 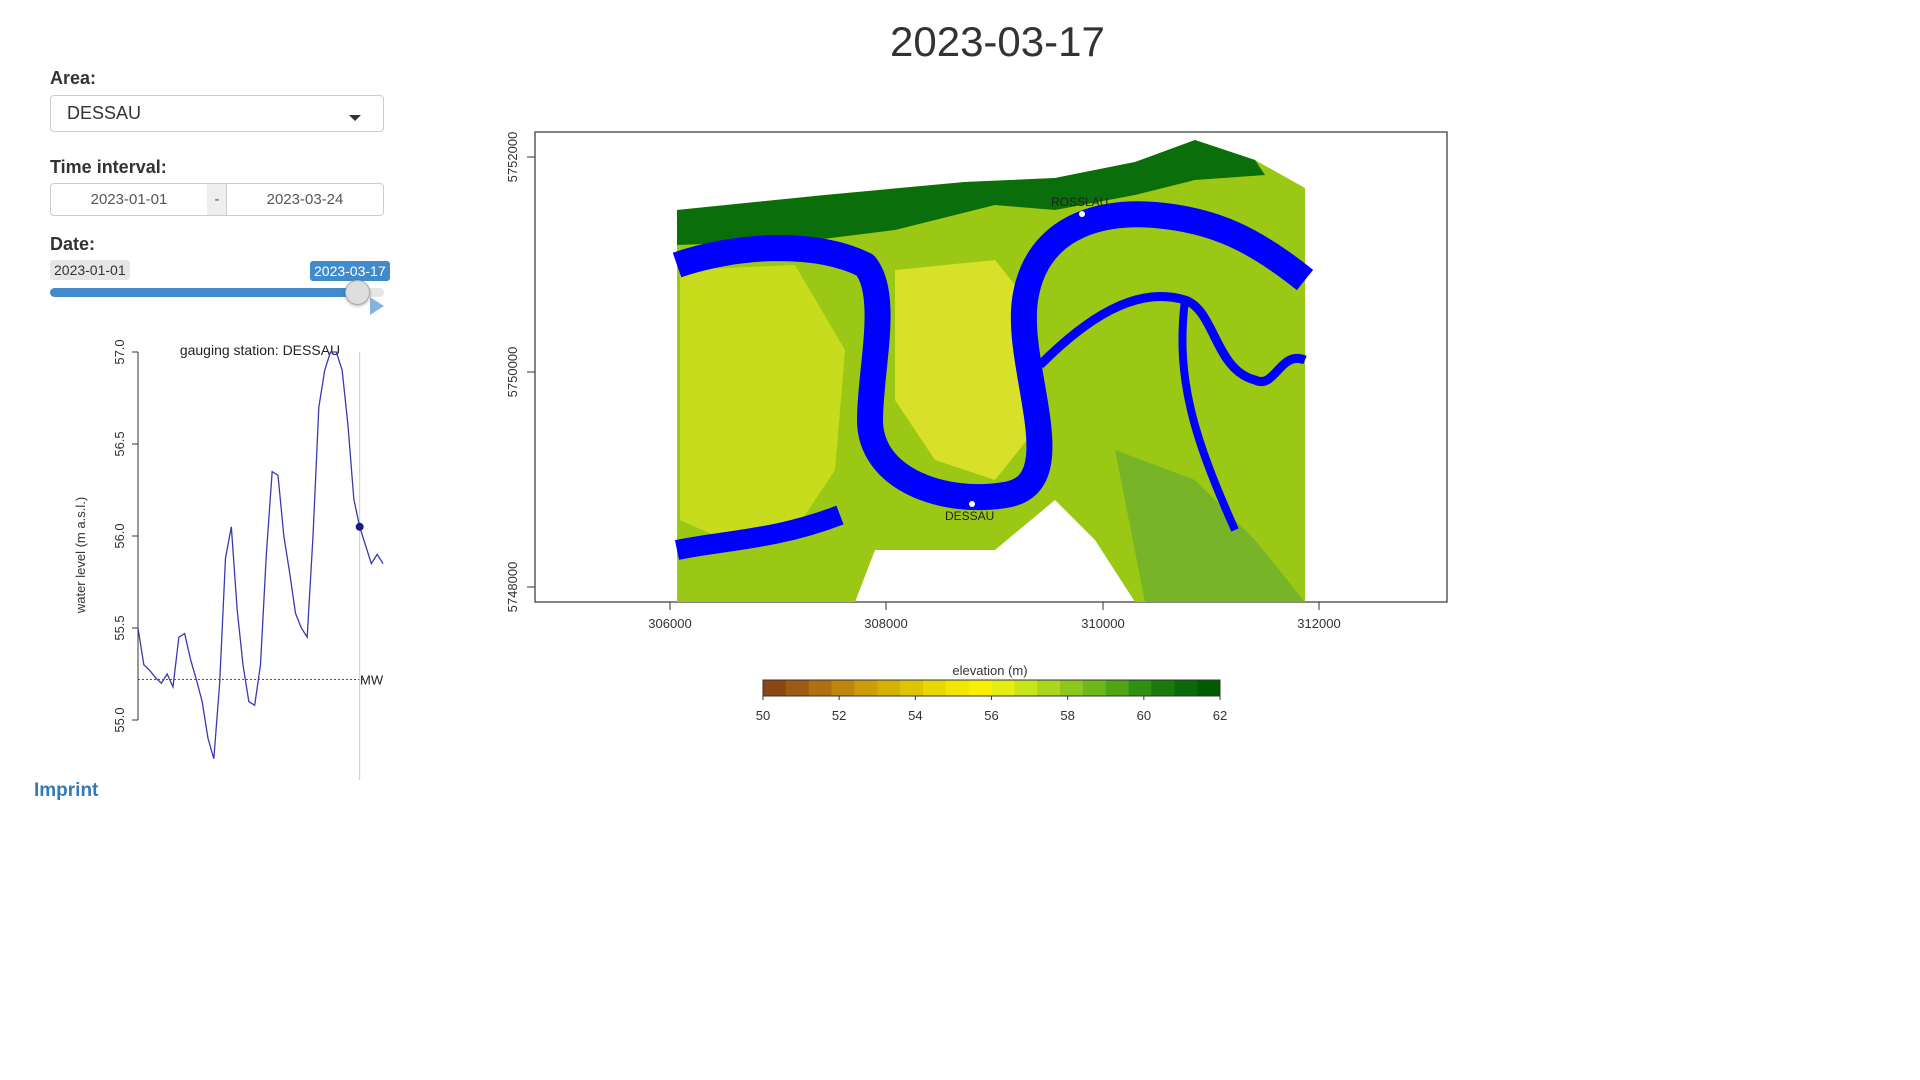 I want to click on chevron-down-icon, so click(x=355, y=118).